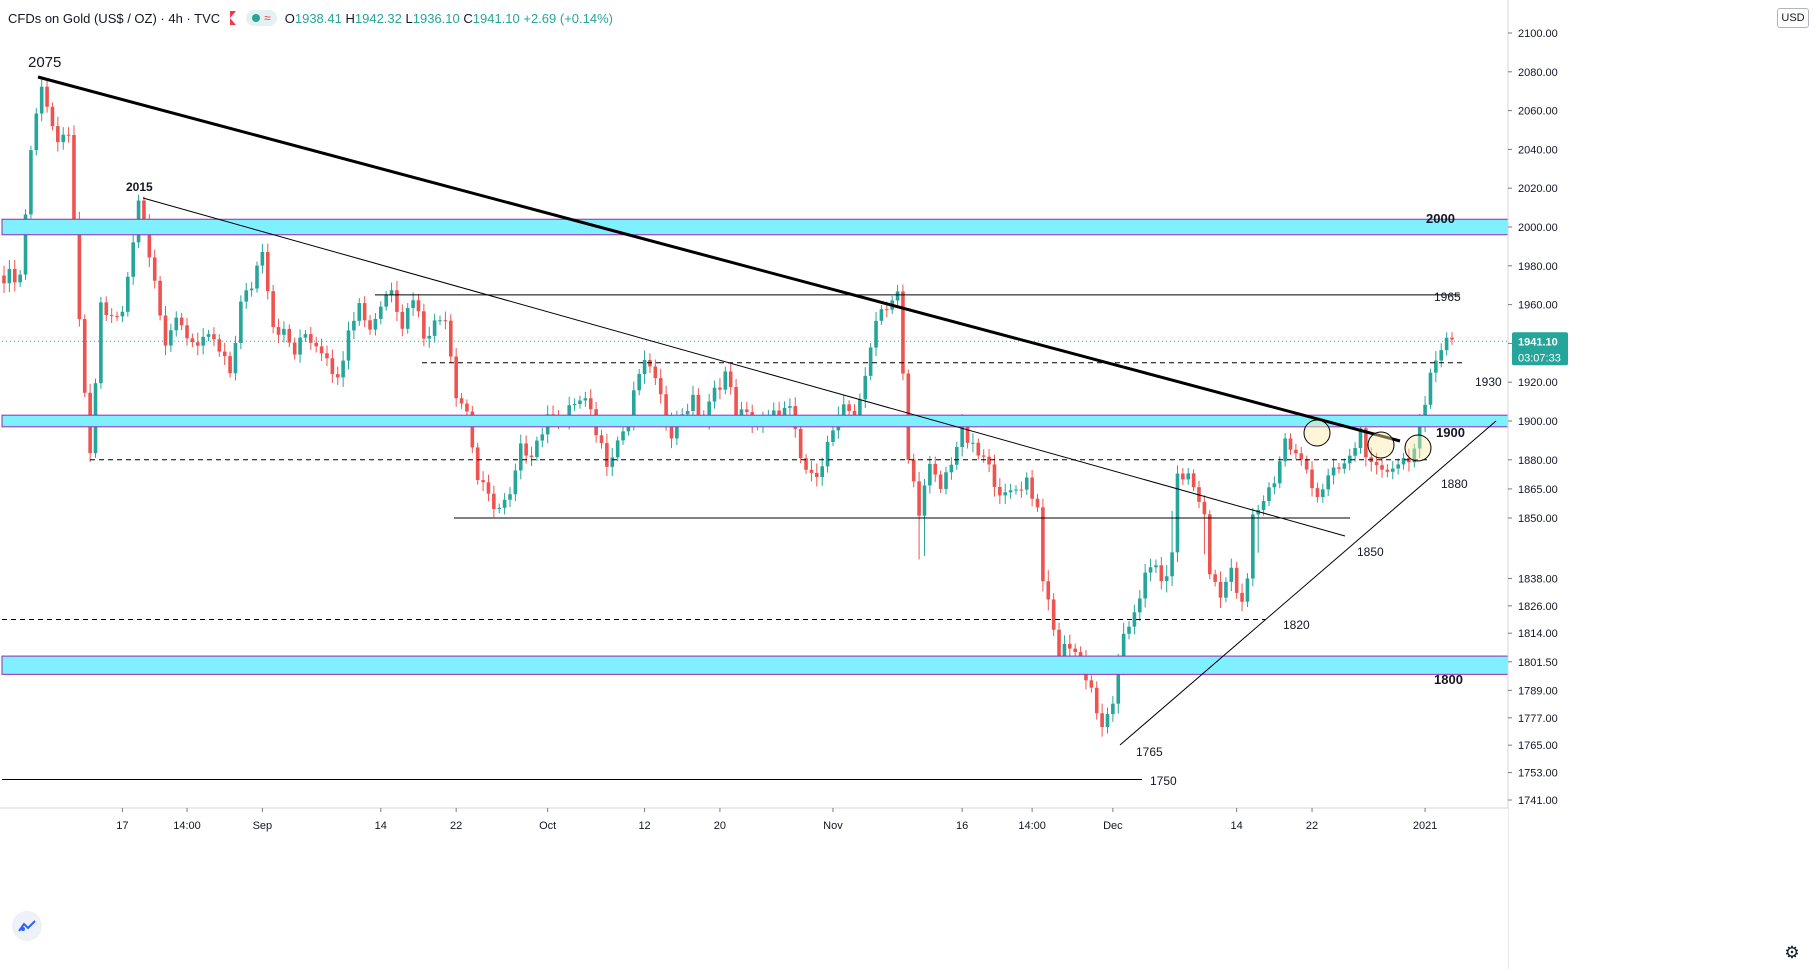  Describe the element at coordinates (962, 826) in the screenshot. I see `x-tick-label: 16` at that location.